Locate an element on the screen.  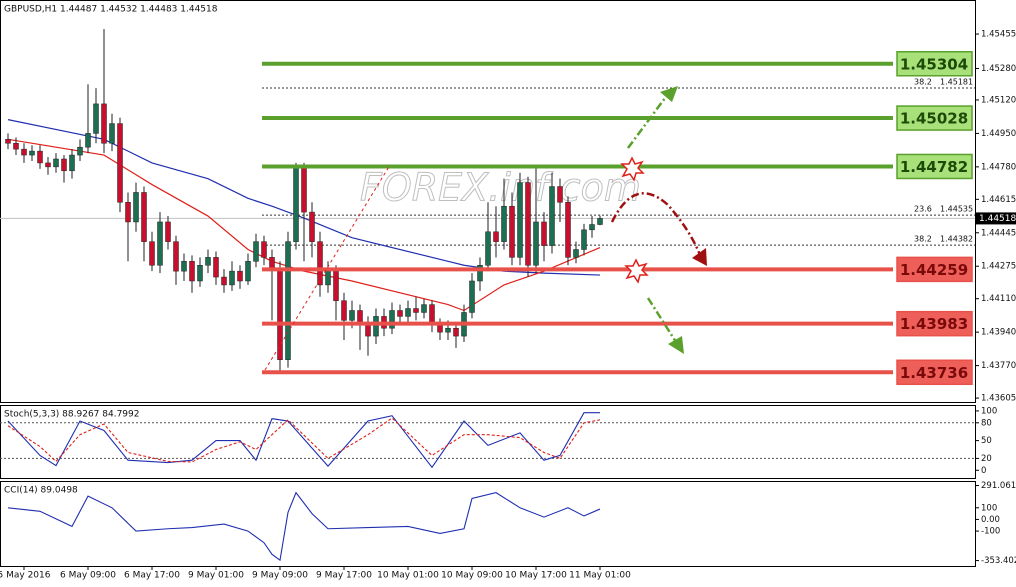
y-tick-label: 20 is located at coordinates (986, 459).